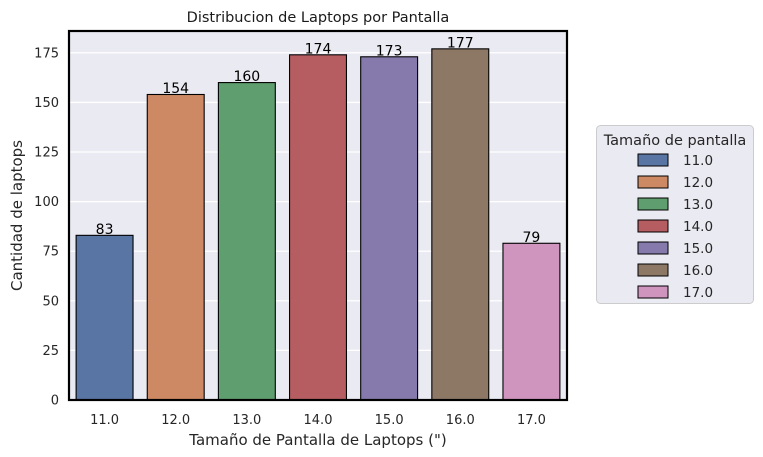  Describe the element at coordinates (46, 202) in the screenshot. I see `y-tick-label: 100` at that location.